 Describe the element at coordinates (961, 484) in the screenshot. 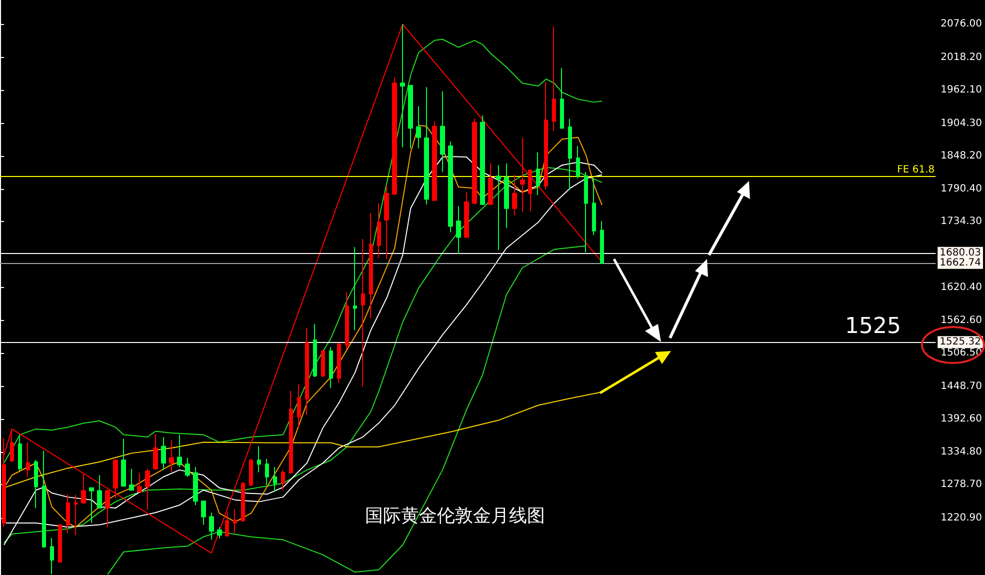

I see `y-tick-label: 1278.70` at that location.